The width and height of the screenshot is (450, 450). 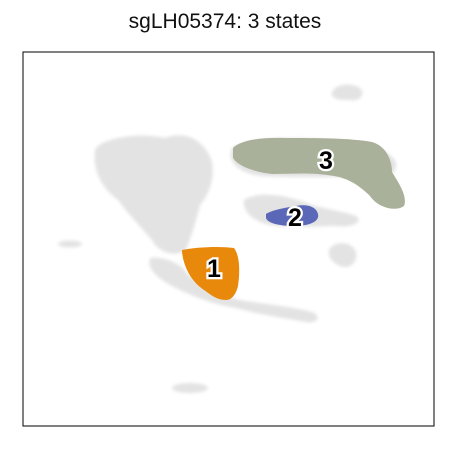 What do you see at coordinates (326, 161) in the screenshot?
I see `state-3-label: 3` at bounding box center [326, 161].